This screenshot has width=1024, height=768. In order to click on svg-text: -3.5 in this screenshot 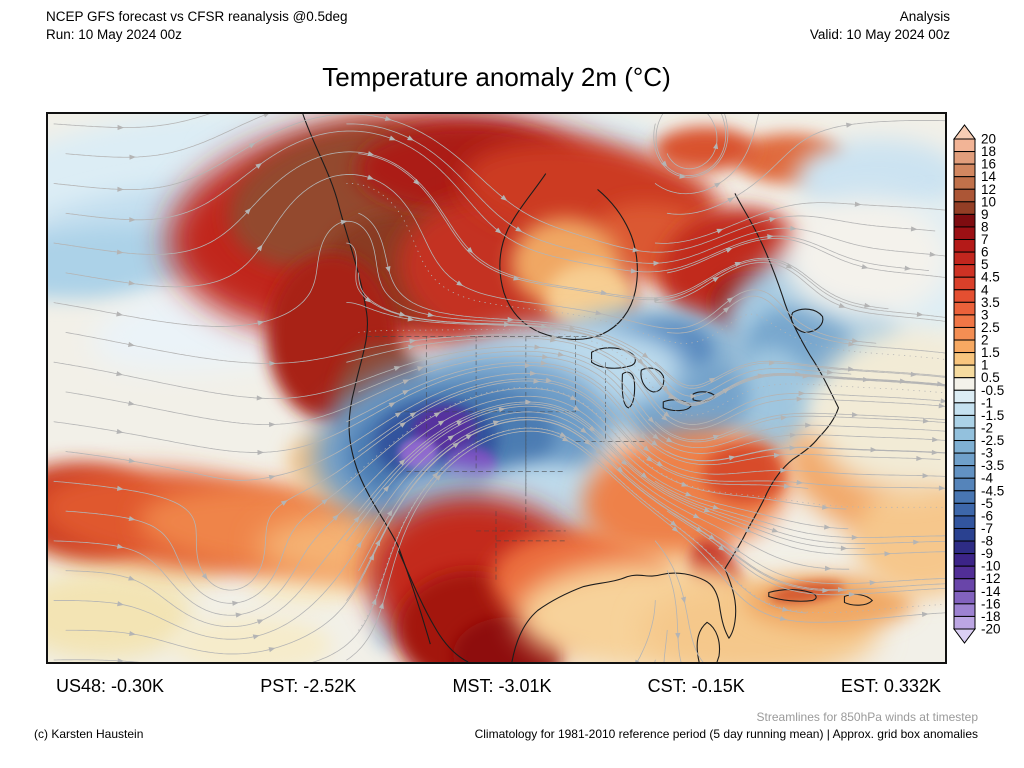, I will do `click(992, 465)`.